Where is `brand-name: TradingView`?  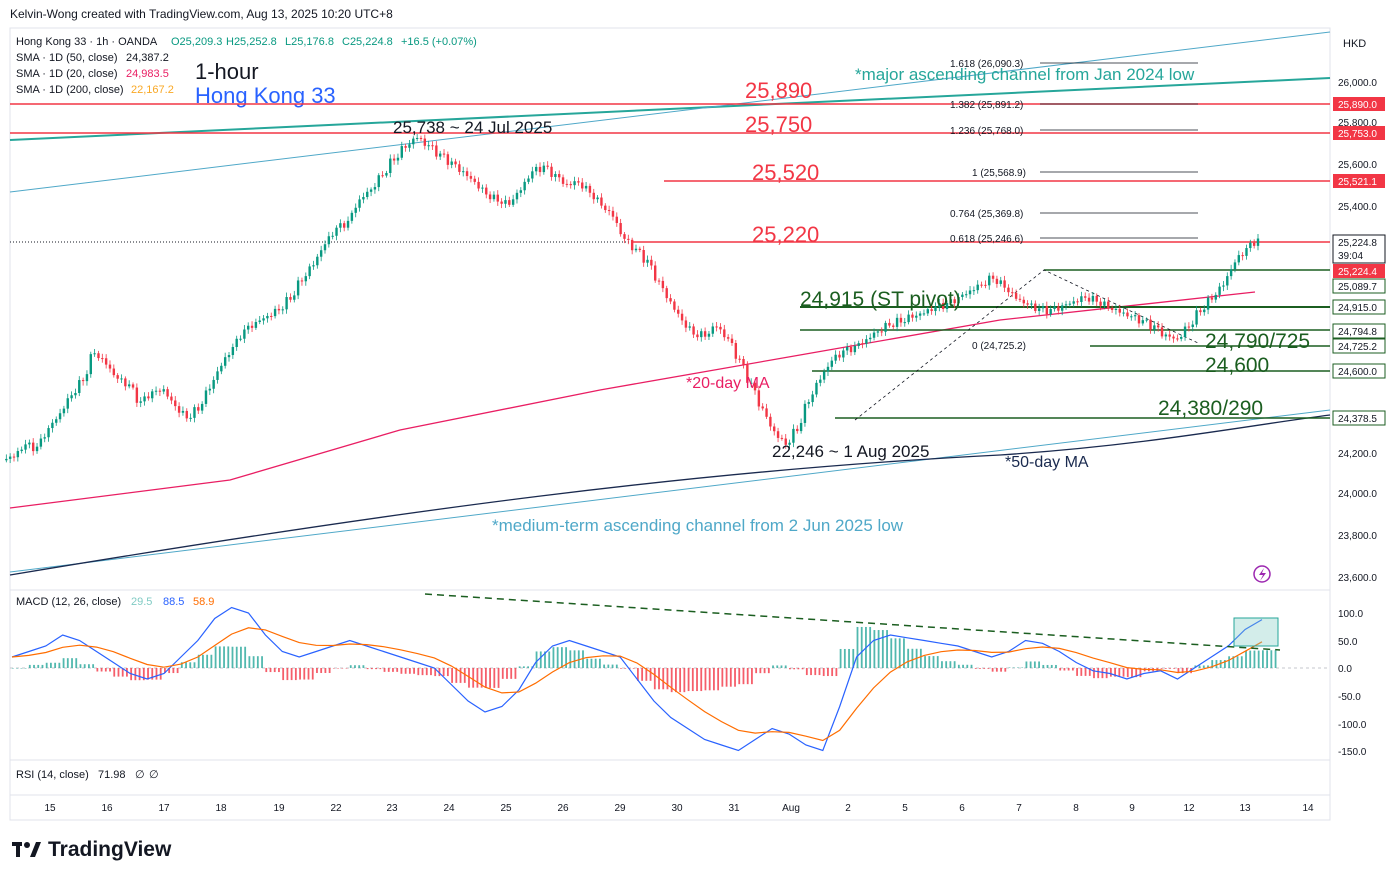 brand-name: TradingView is located at coordinates (110, 849).